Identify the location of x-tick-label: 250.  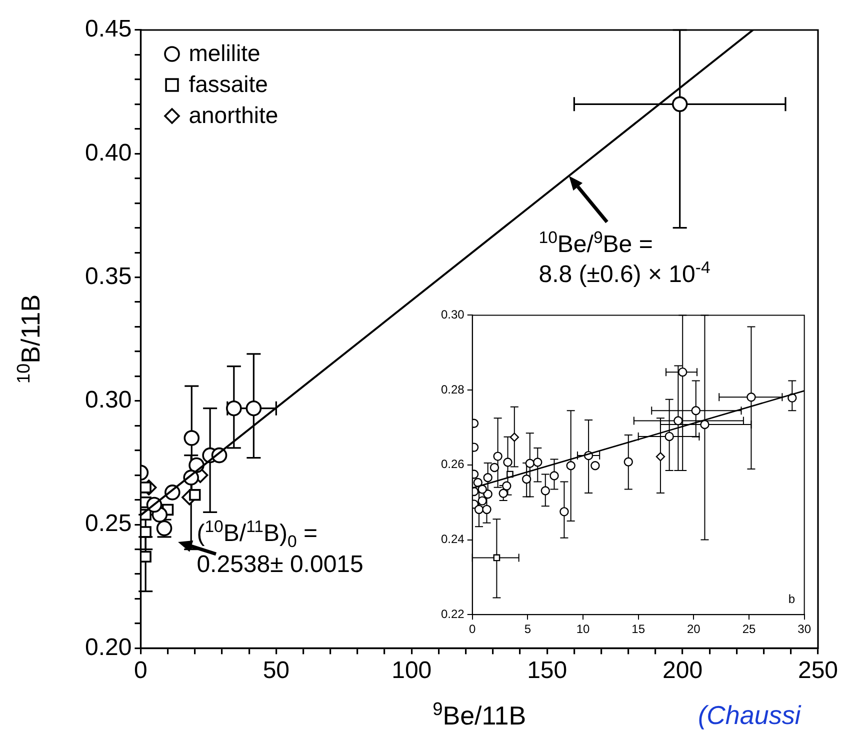
(818, 670).